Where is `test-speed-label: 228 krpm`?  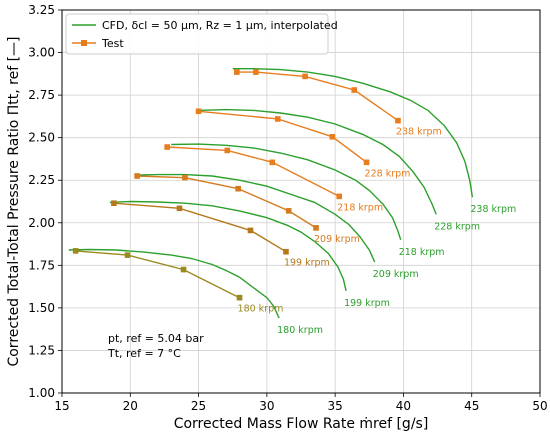 test-speed-label: 228 krpm is located at coordinates (388, 173).